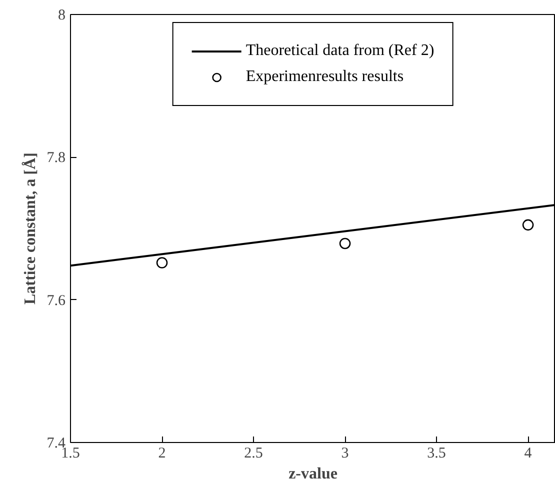 This screenshot has width=555, height=485. What do you see at coordinates (325, 77) in the screenshot?
I see `legend-label: Experimenresults results` at bounding box center [325, 77].